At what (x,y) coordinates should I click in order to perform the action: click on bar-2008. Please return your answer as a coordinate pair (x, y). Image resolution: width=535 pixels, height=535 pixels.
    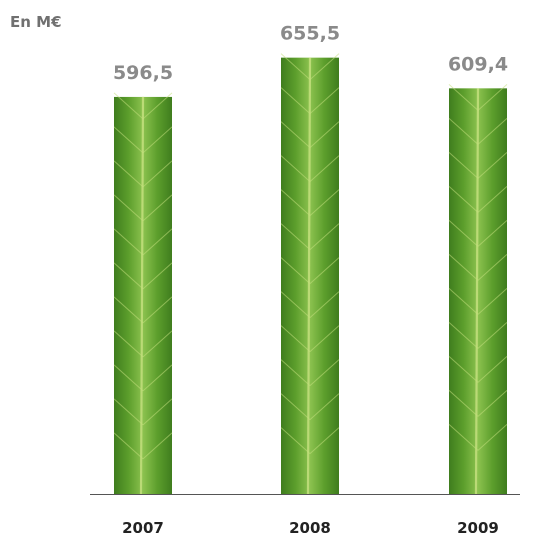
    Looking at the image, I should click on (310, 274).